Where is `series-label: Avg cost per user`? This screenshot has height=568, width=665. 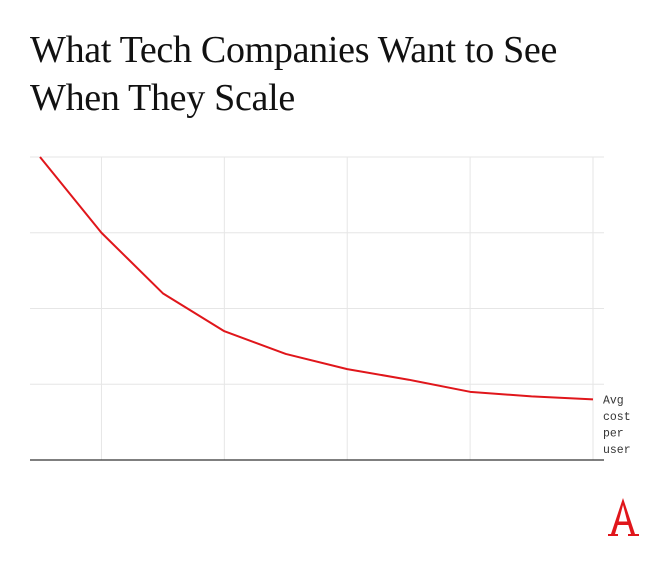 series-label: Avg cost per user is located at coordinates (617, 425).